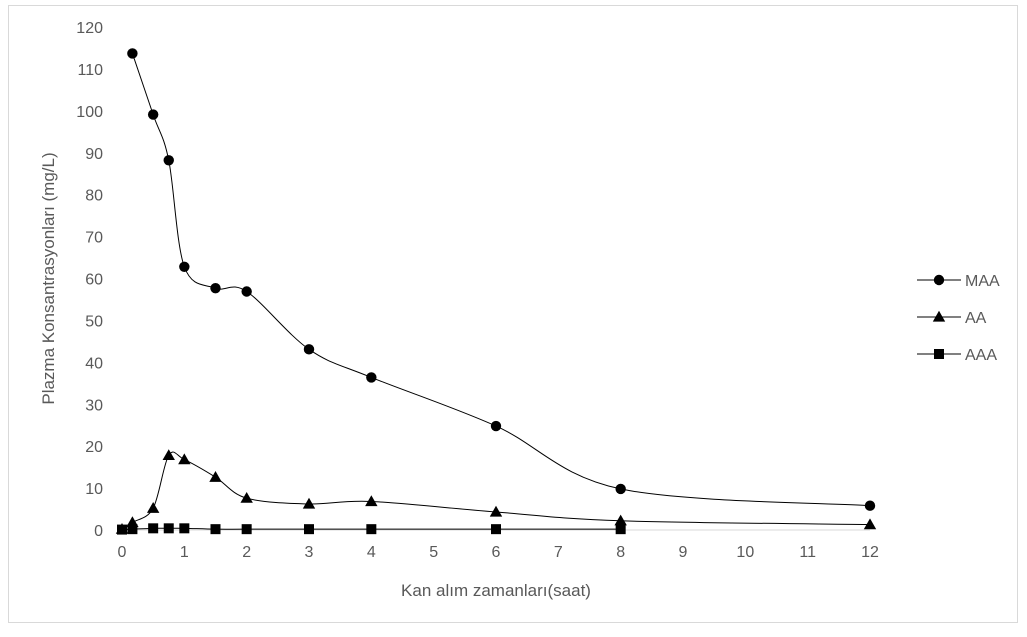 The height and width of the screenshot is (637, 1027). What do you see at coordinates (620, 552) in the screenshot?
I see `x-tick-label: 8` at bounding box center [620, 552].